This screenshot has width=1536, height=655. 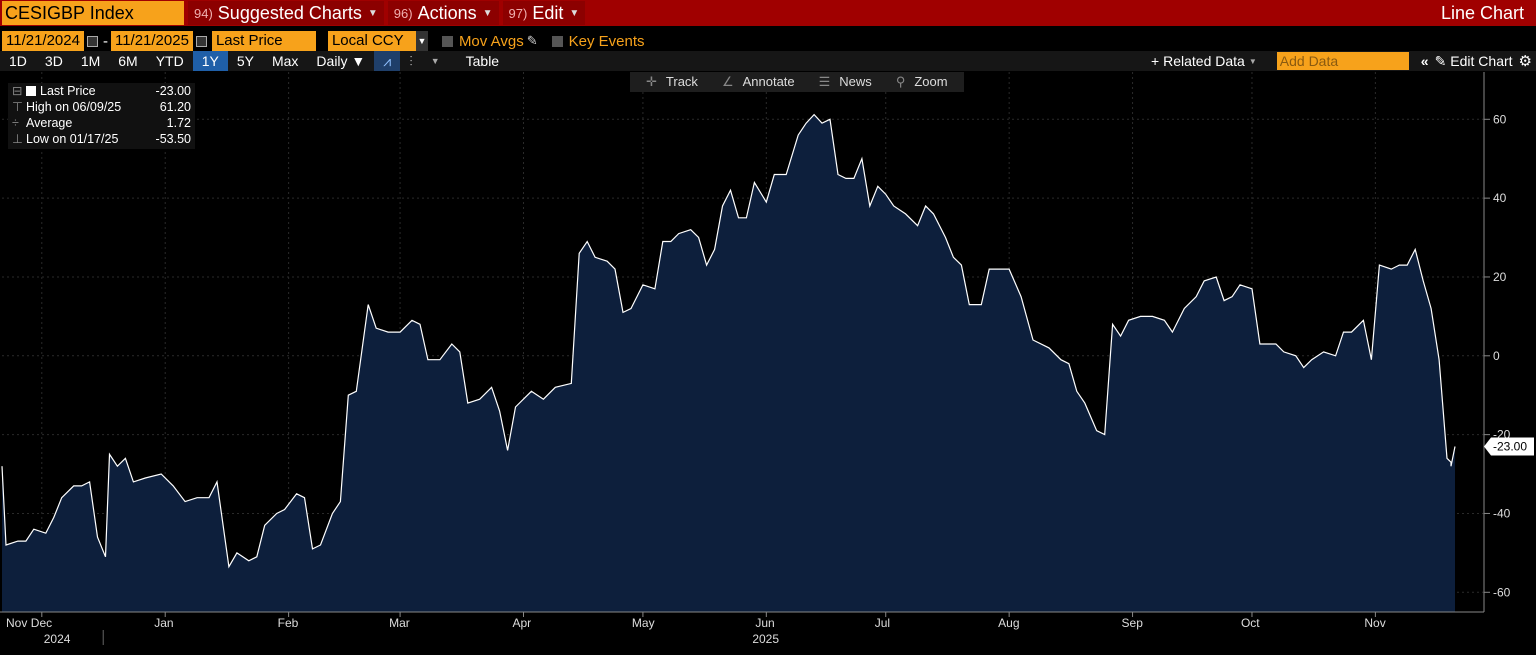 What do you see at coordinates (169, 61) in the screenshot?
I see `range-ytd: YTD` at bounding box center [169, 61].